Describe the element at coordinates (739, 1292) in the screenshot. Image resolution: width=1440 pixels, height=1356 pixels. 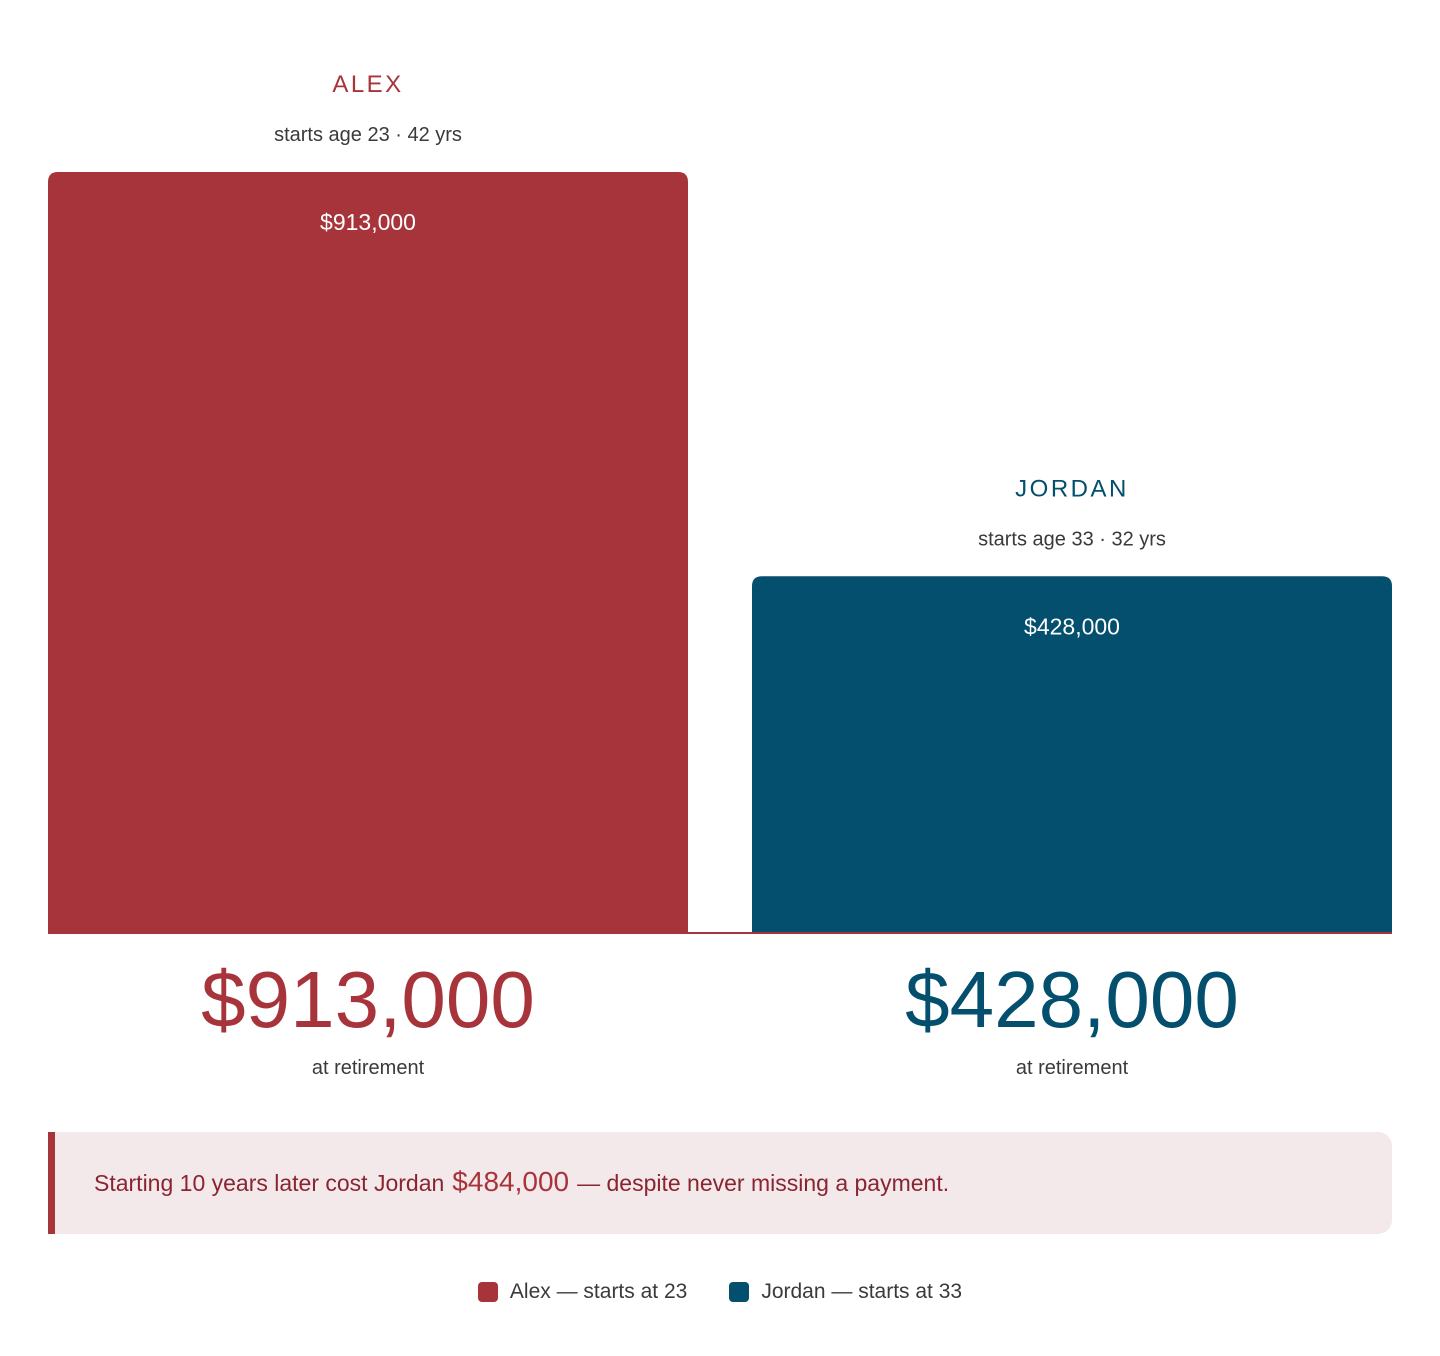
I see `legend-swatch-jordan` at that location.